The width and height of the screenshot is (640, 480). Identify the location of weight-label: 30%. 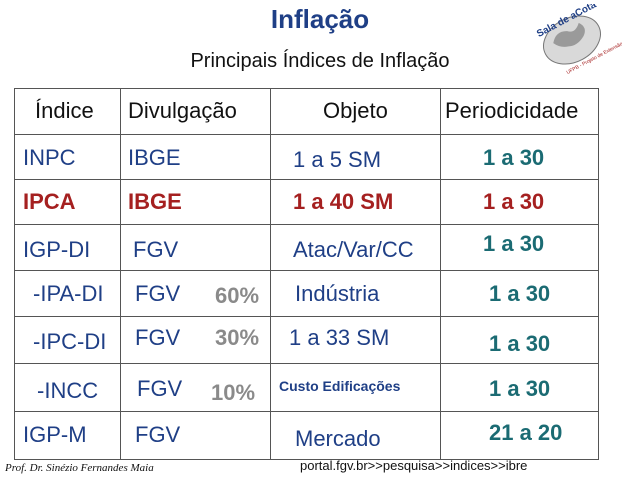
(237, 337).